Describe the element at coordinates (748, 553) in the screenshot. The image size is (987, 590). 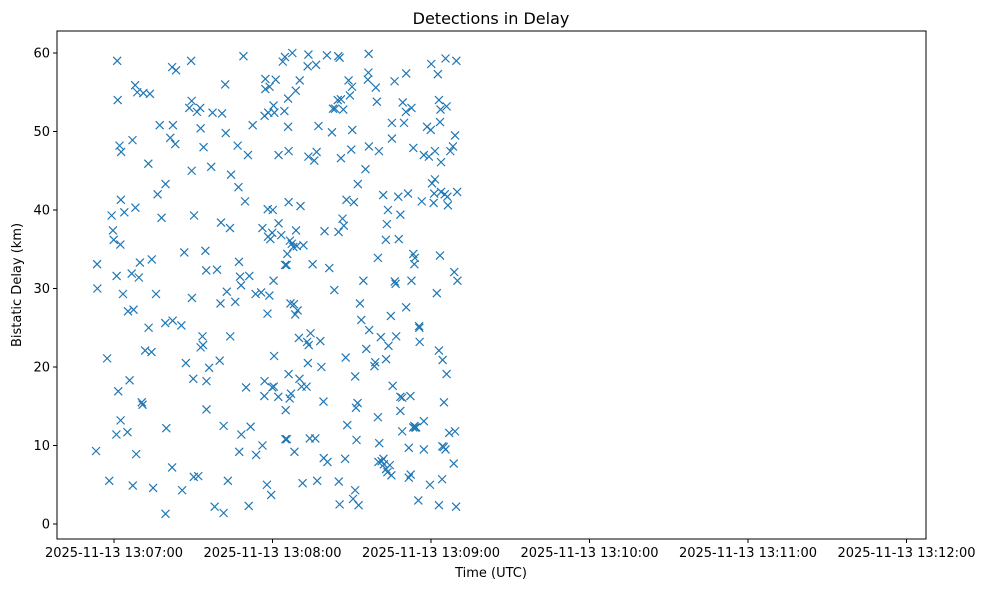
I see `x-tick-label-4: 2025-11-13 13:11:00` at that location.